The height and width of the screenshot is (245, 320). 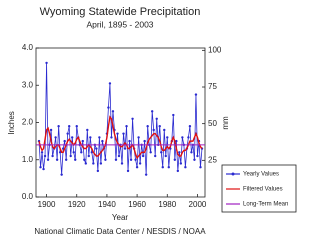 What do you see at coordinates (198, 204) in the screenshot?
I see `x-tick-label: 2000` at bounding box center [198, 204].